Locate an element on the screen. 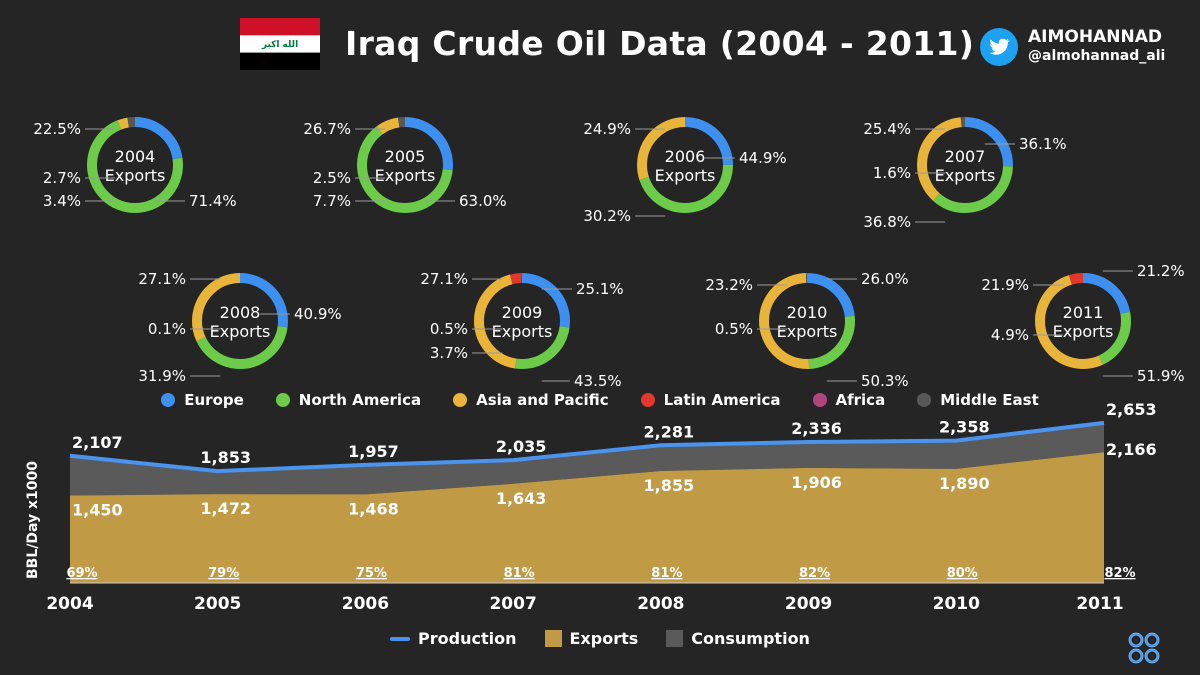 The width and height of the screenshot is (1200, 675). x-tick-label: 2007 is located at coordinates (512, 604).